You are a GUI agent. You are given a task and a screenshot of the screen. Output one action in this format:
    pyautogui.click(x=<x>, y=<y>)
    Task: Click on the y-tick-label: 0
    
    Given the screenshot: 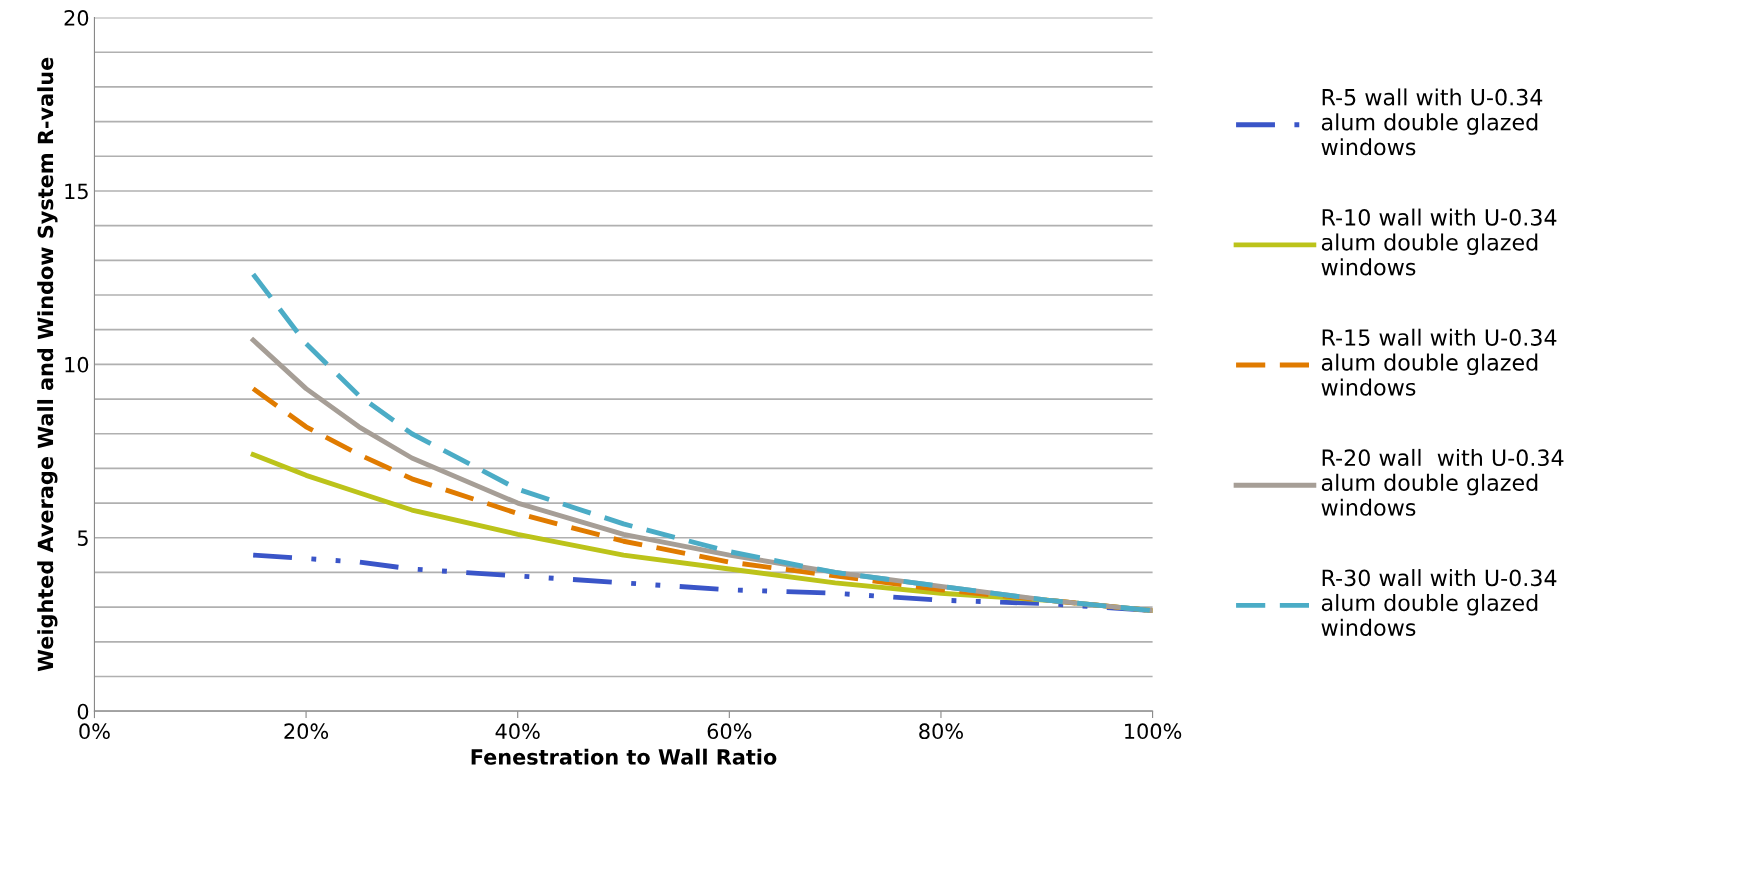 What is the action you would take?
    pyautogui.click(x=83, y=711)
    